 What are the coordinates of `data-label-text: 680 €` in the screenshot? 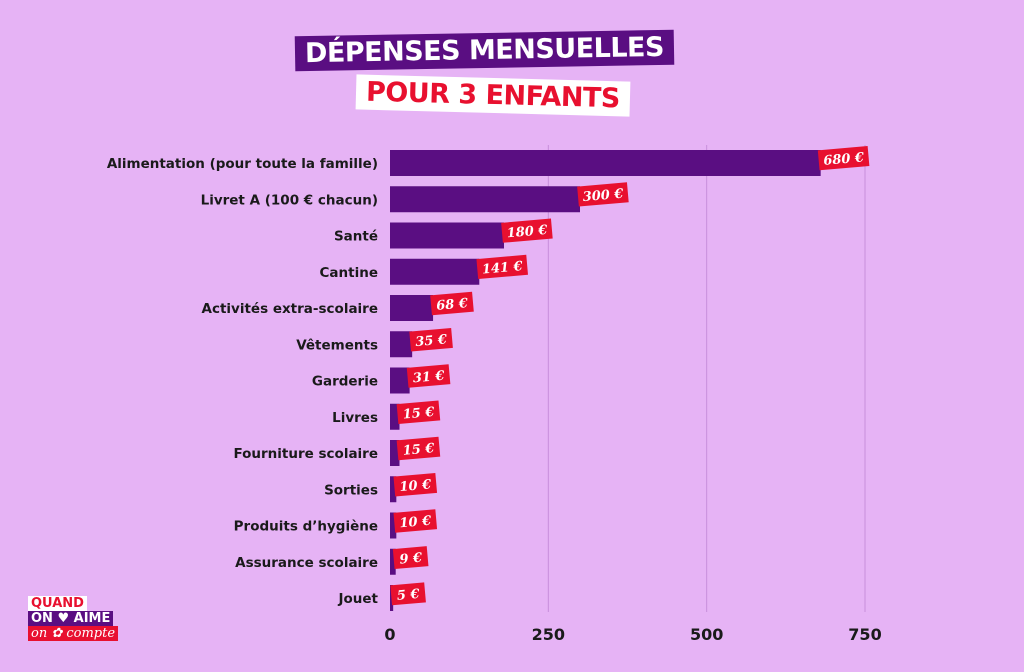 It's located at (844, 159).